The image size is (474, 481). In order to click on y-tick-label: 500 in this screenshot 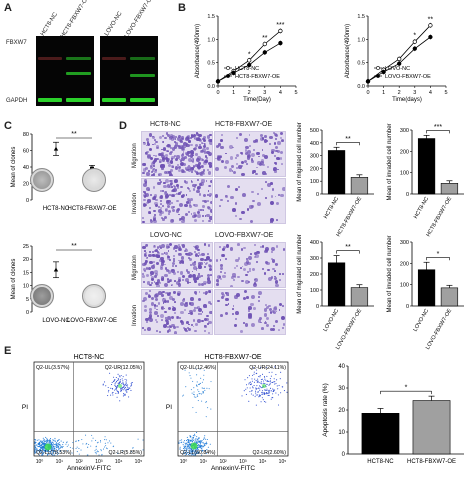, I will do `click(314, 131)`.